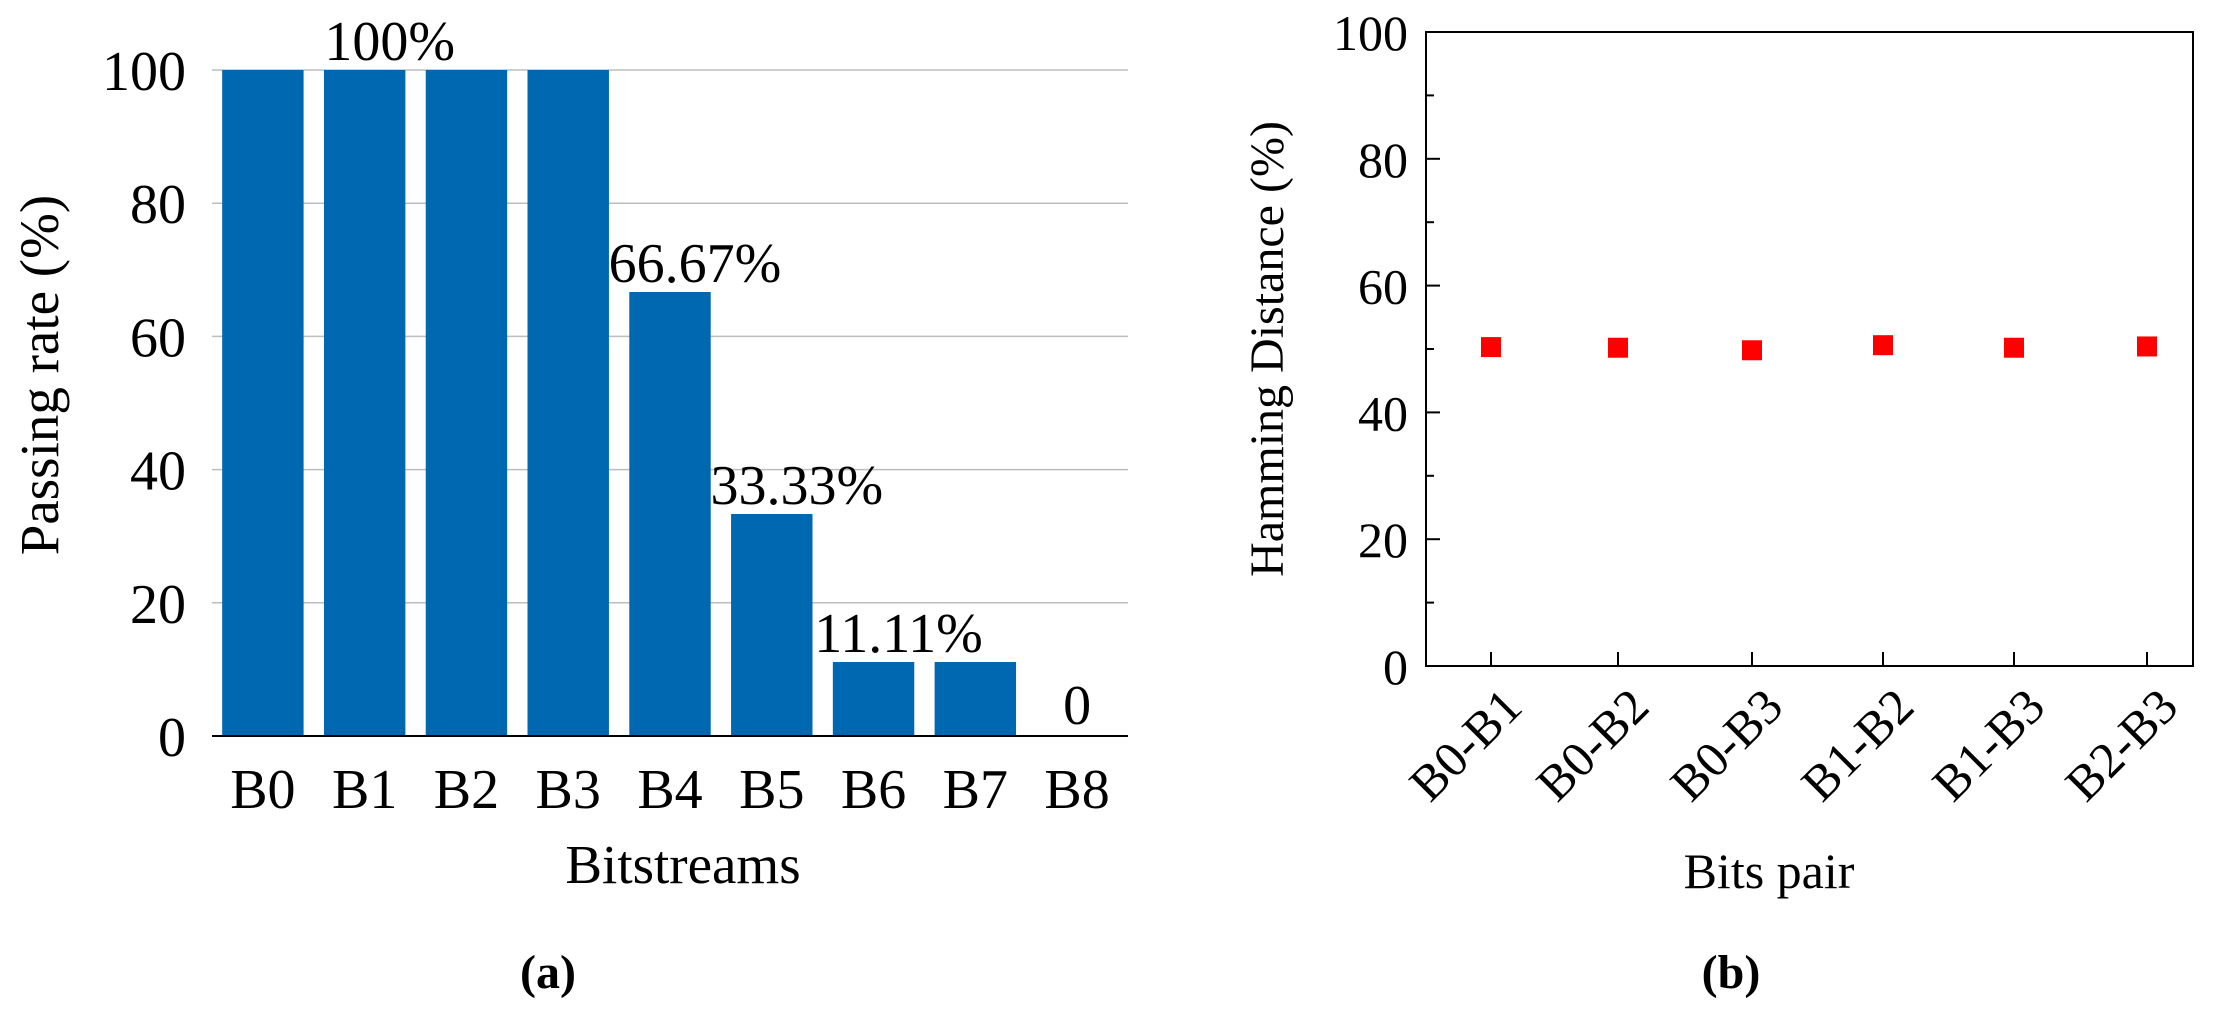 The width and height of the screenshot is (2222, 1016). I want to click on bar-chart-x-axis-title: Bitstreams, so click(682, 864).